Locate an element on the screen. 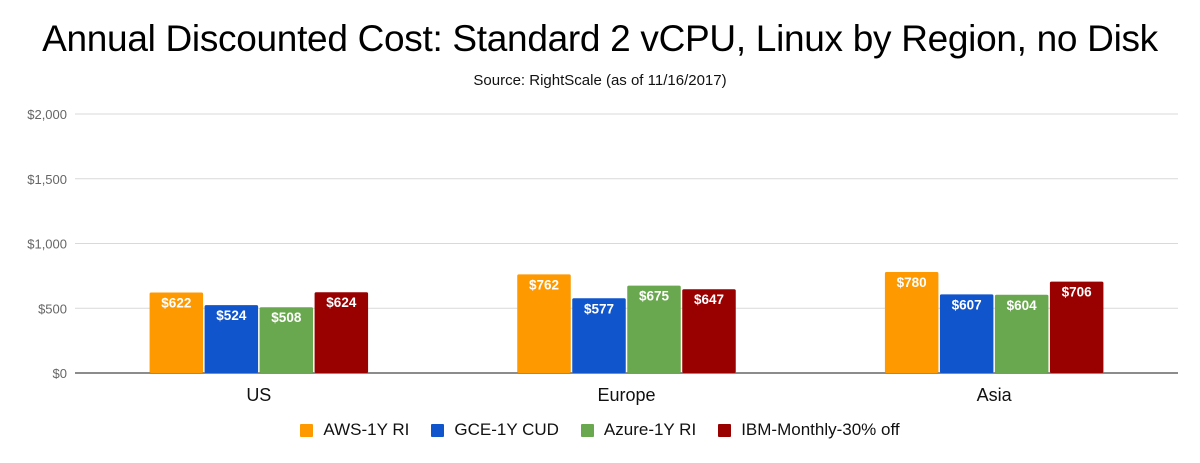  legend-item: AWS-1Y RI is located at coordinates (354, 430).